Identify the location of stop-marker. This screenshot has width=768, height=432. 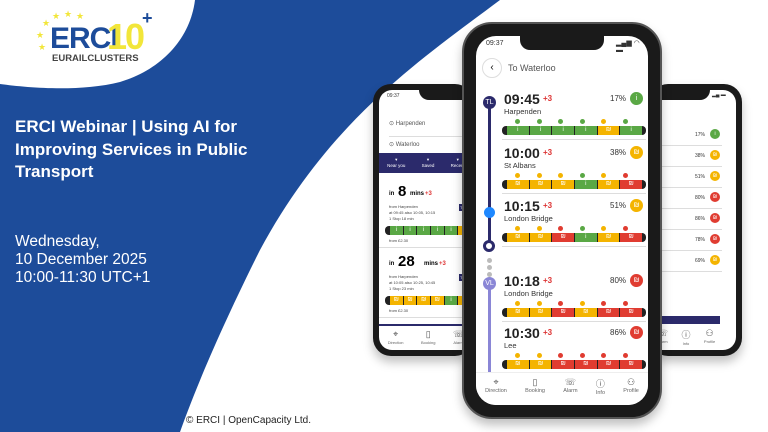
(489, 246).